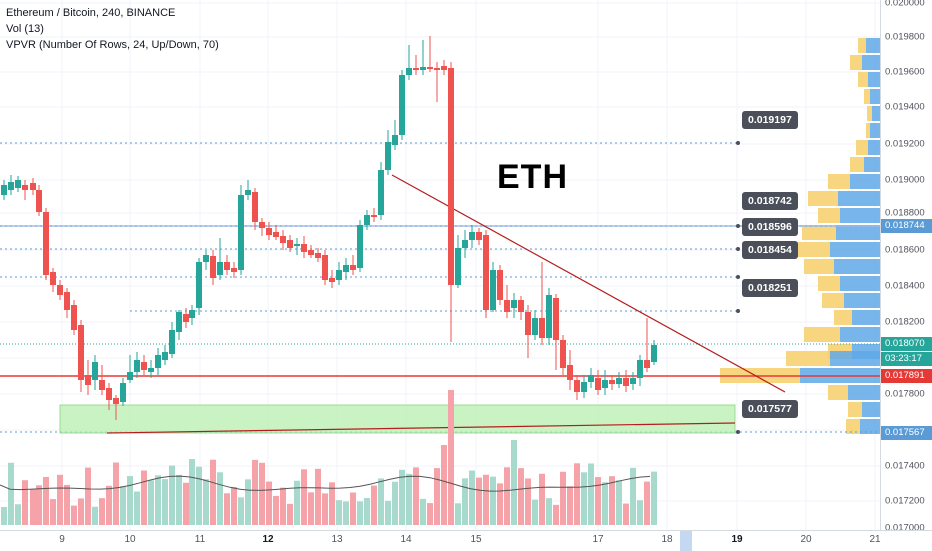 This screenshot has width=932, height=551. What do you see at coordinates (130, 539) in the screenshot?
I see `time-label: 10` at bounding box center [130, 539].